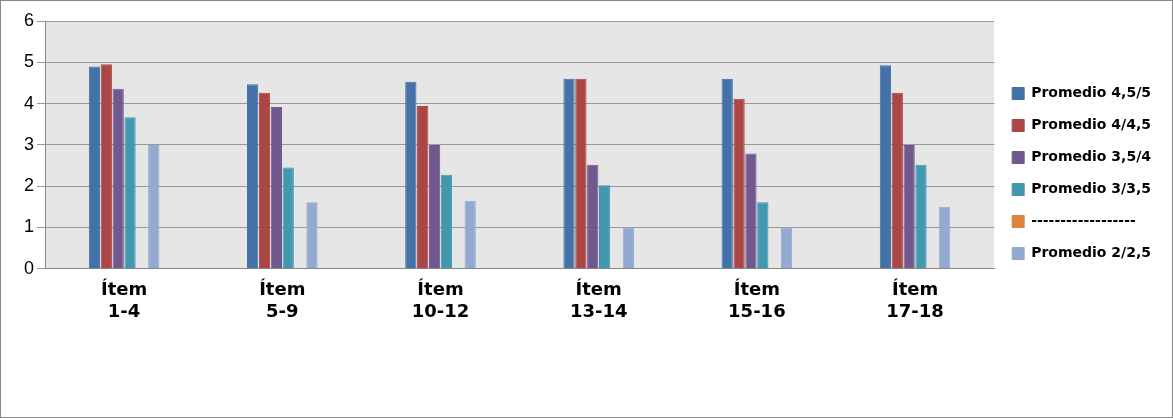  What do you see at coordinates (124, 299) in the screenshot?
I see `x-tick-label: Ítem 1-4` at bounding box center [124, 299].